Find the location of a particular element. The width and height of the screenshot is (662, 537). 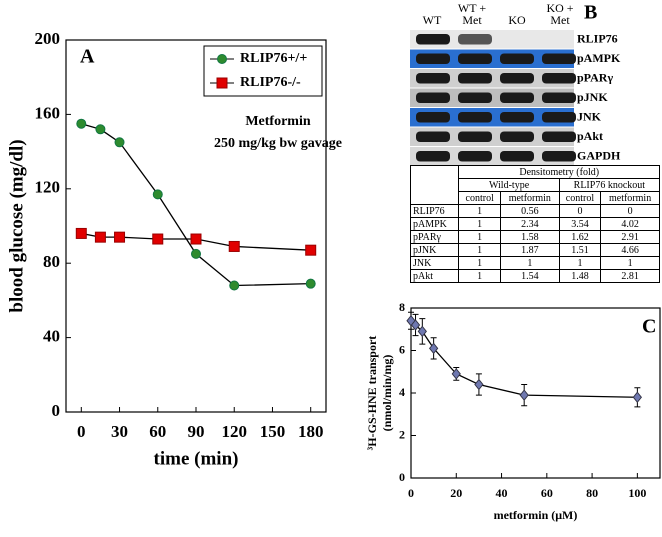

y-axis-label: ³H-GS-HNE transport is located at coordinates (372, 393).